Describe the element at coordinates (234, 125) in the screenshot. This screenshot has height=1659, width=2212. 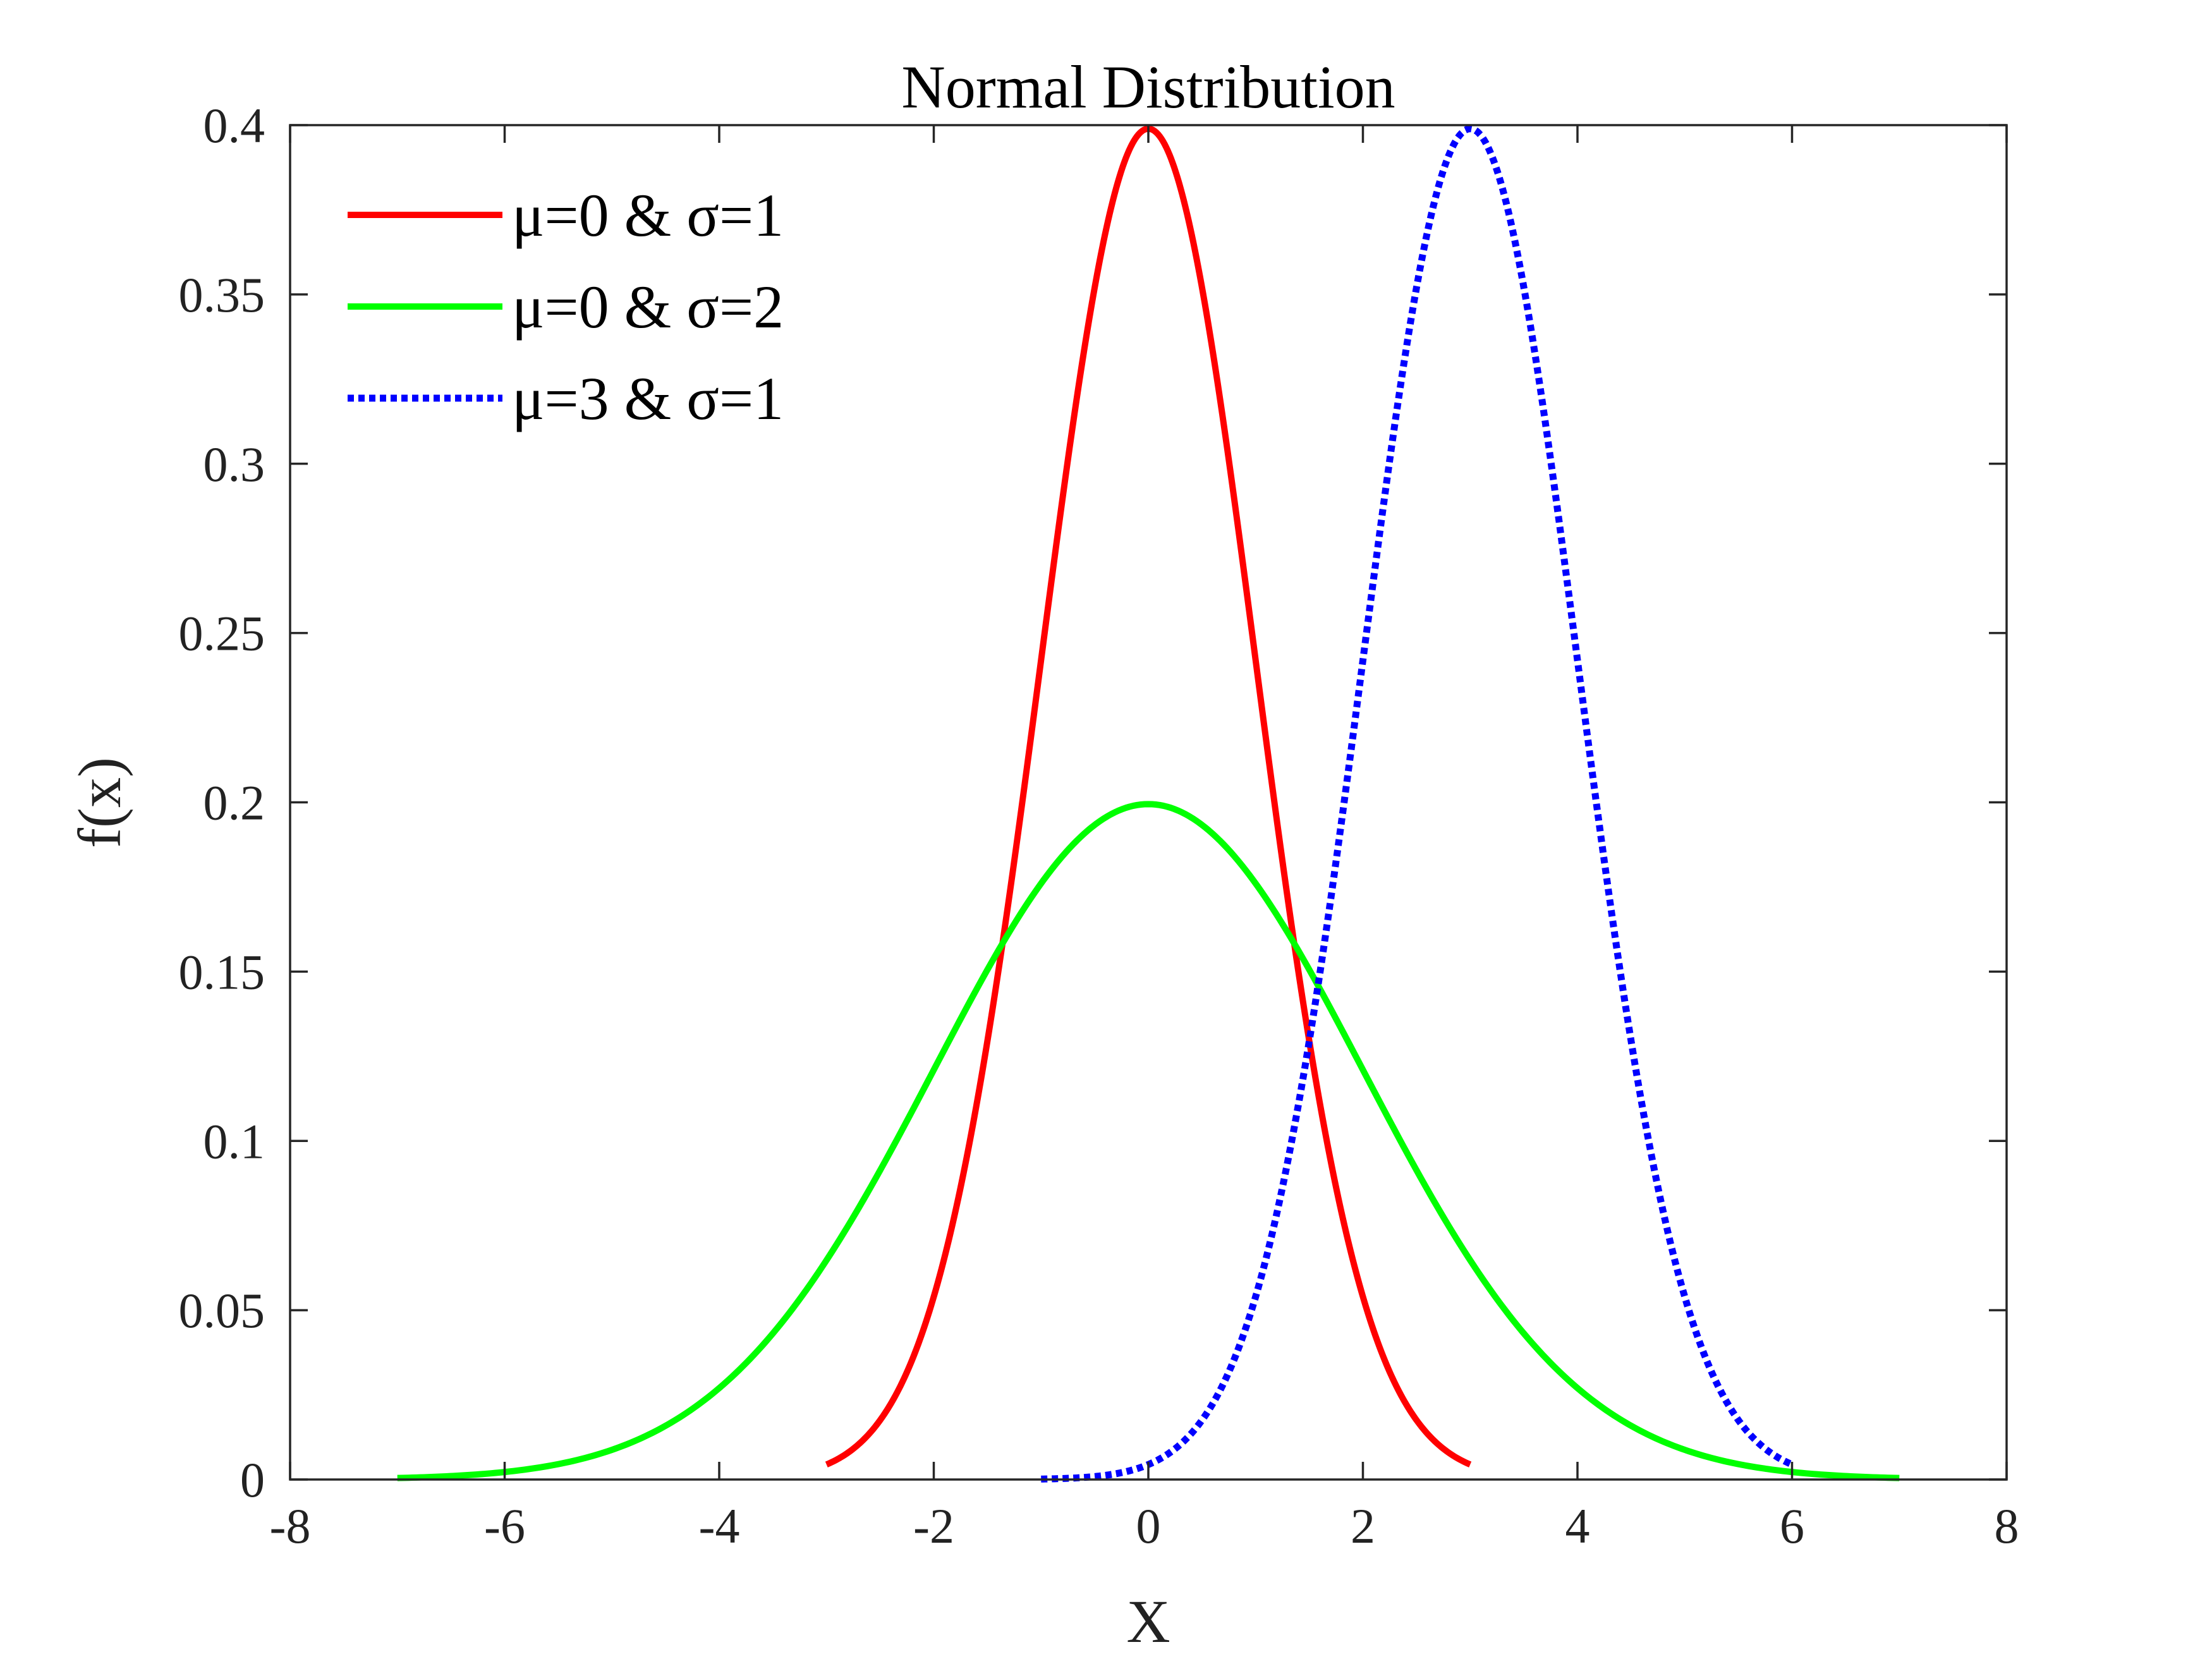
I see `y-tick-label: 0.4` at that location.